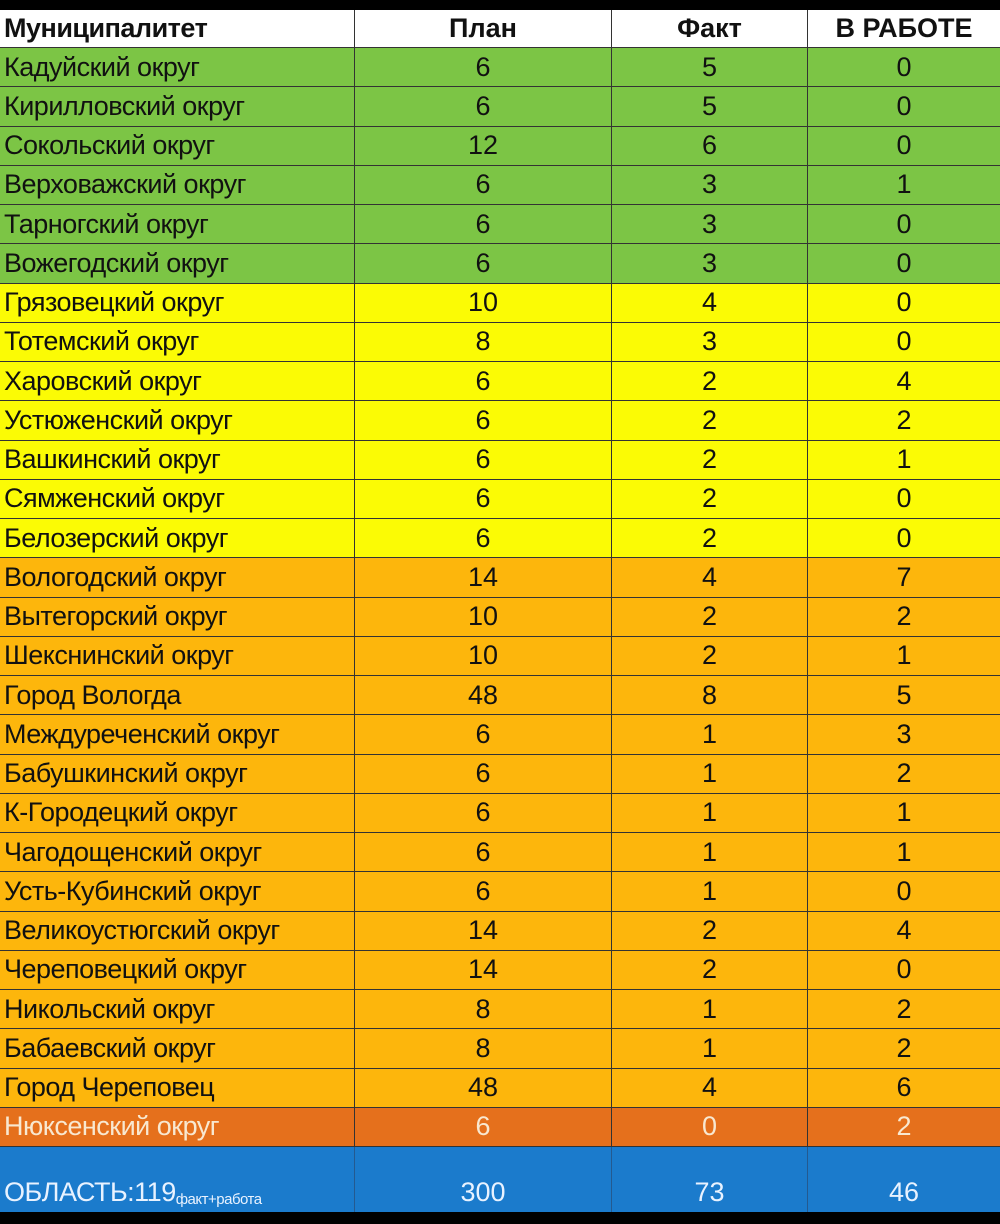 The image size is (1000, 1224). What do you see at coordinates (177, 695) in the screenshot?
I see `municipality-cell: Город Вологда` at bounding box center [177, 695].